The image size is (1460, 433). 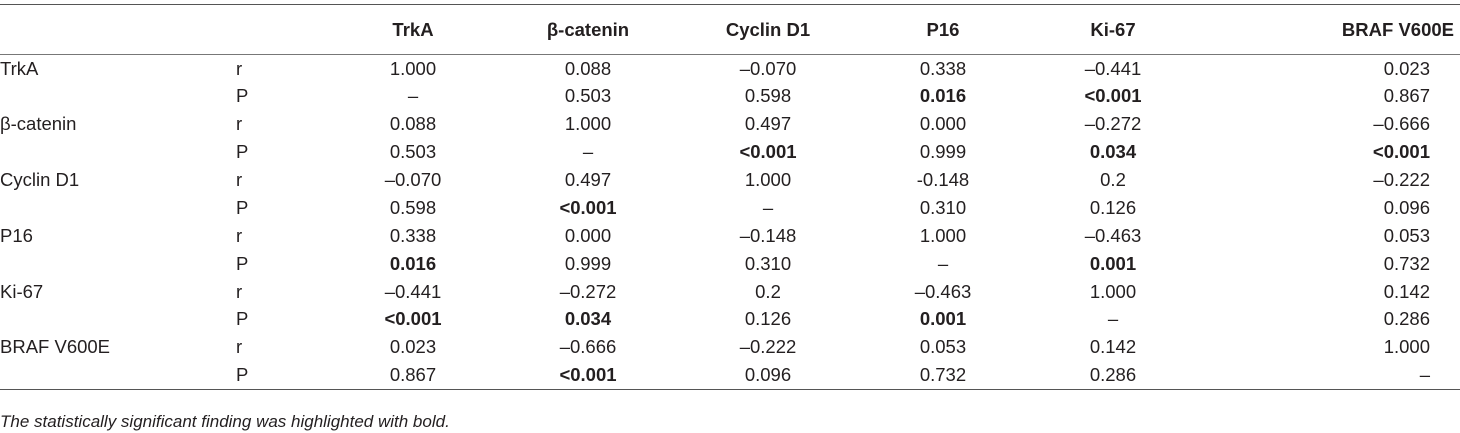 I want to click on table-cell: 0.867, so click(x=1406, y=96).